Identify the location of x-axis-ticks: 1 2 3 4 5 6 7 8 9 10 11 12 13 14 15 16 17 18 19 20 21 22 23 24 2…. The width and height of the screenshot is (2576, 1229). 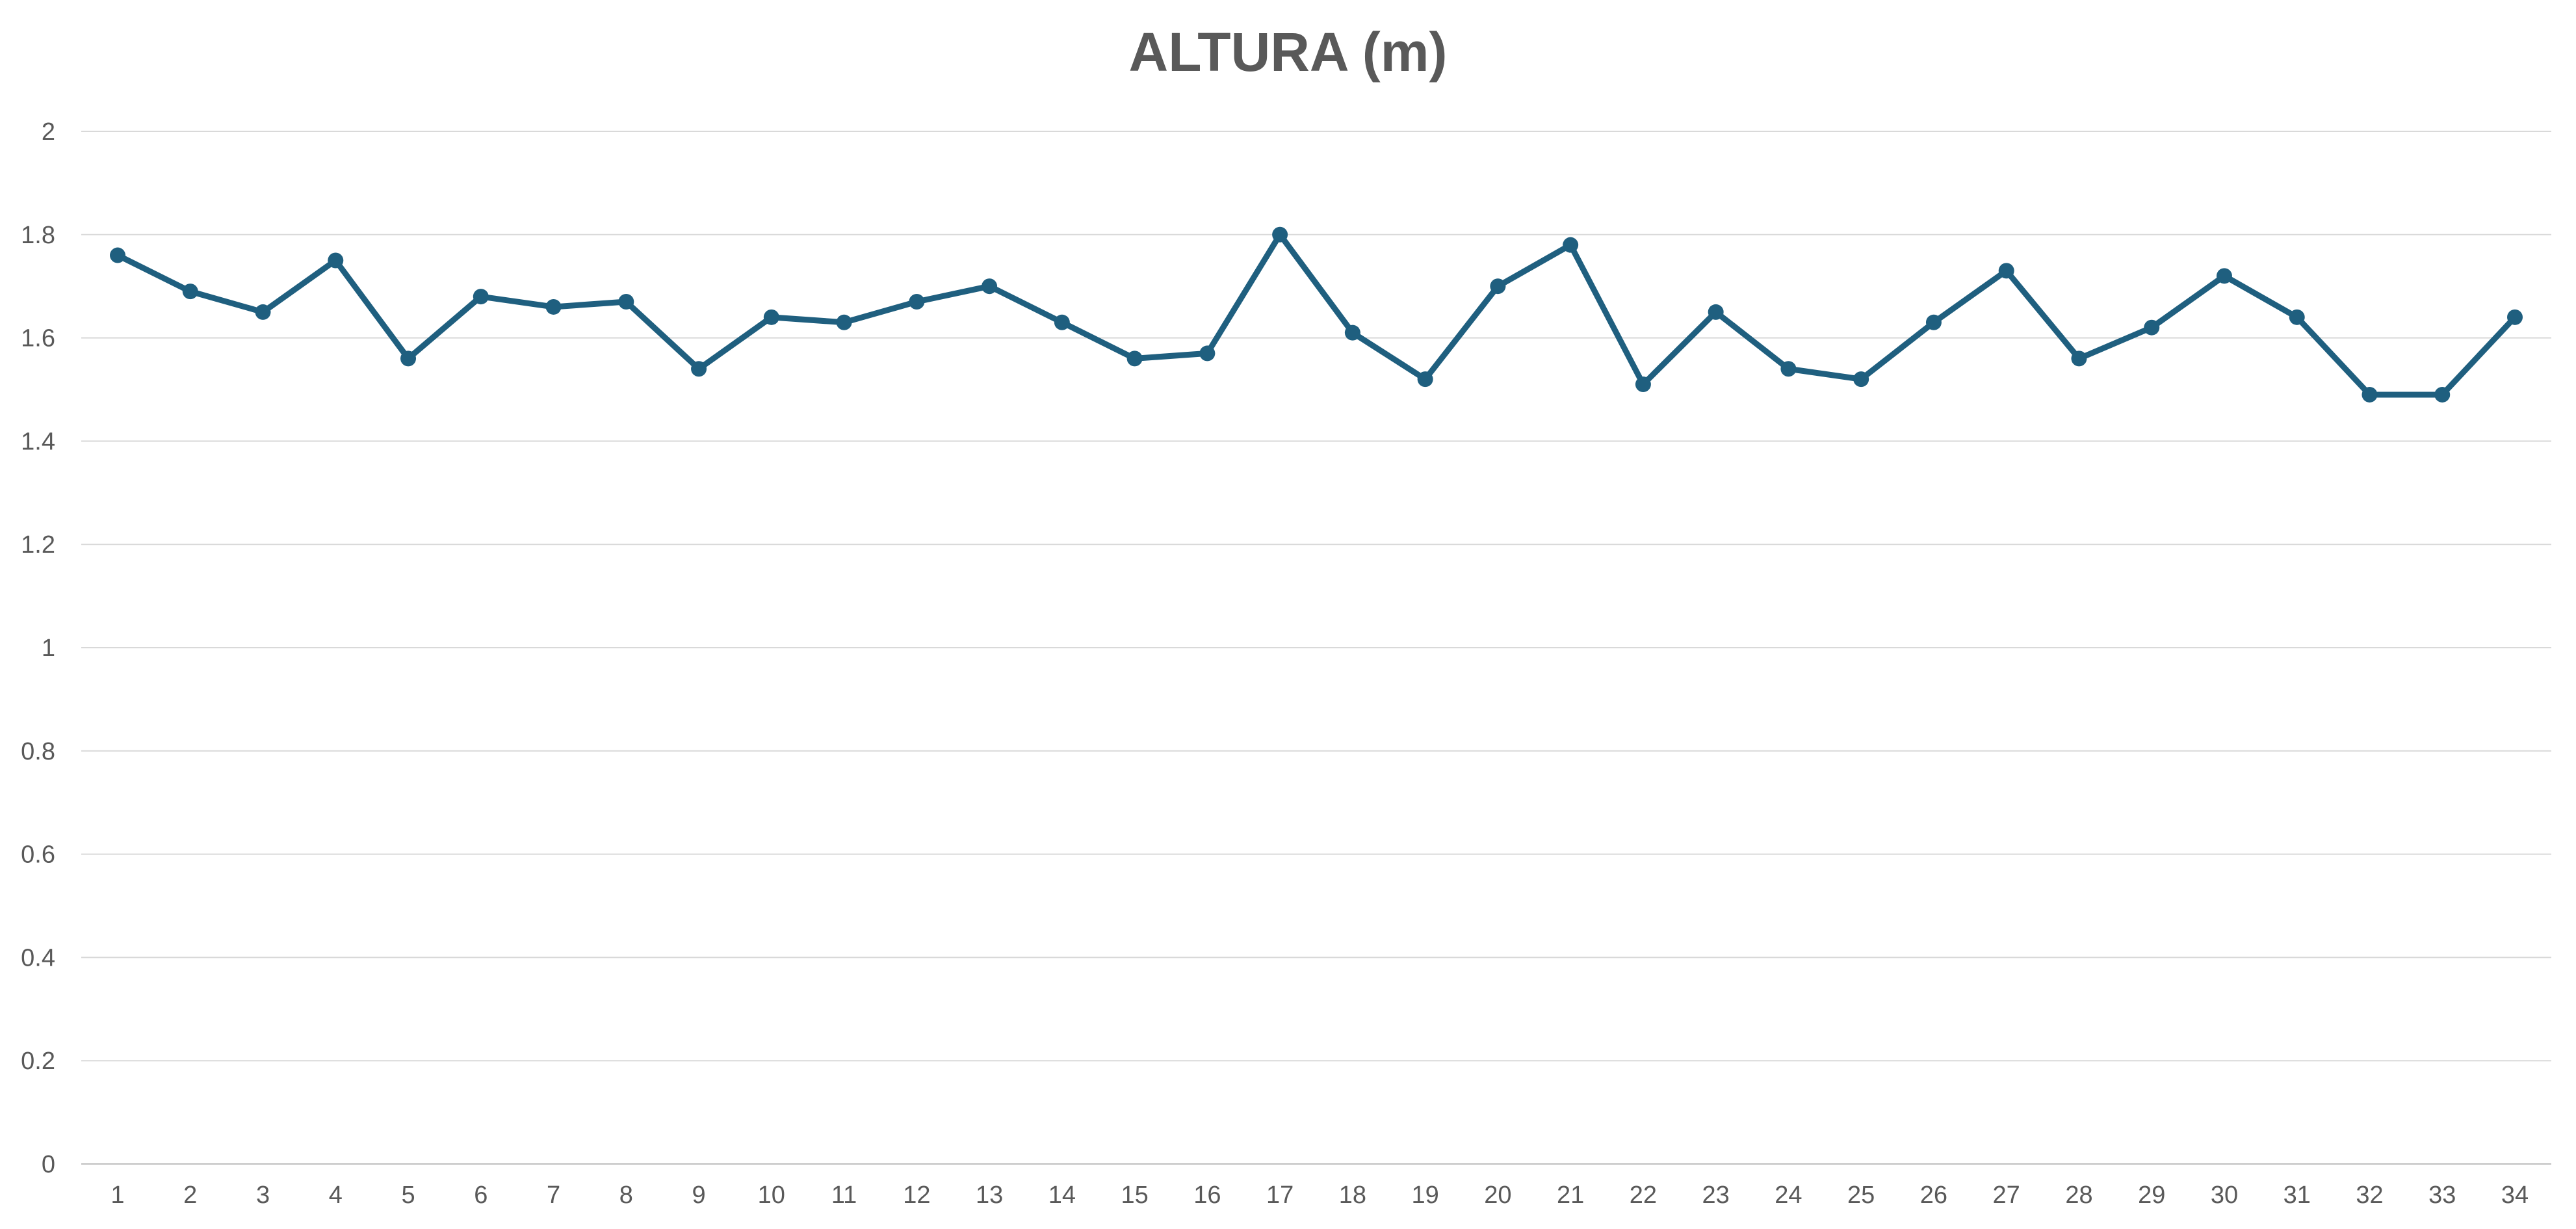
(1320, 1195).